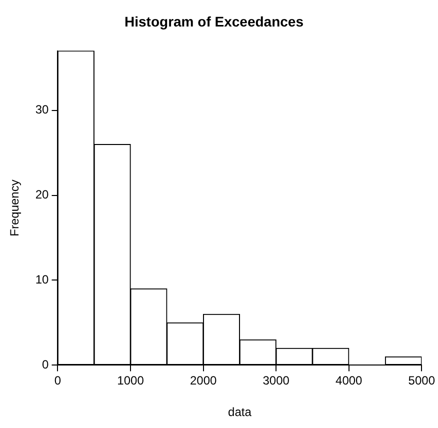 This screenshot has width=438, height=428. Describe the element at coordinates (46, 365) in the screenshot. I see `y-tick-label: 0` at that location.